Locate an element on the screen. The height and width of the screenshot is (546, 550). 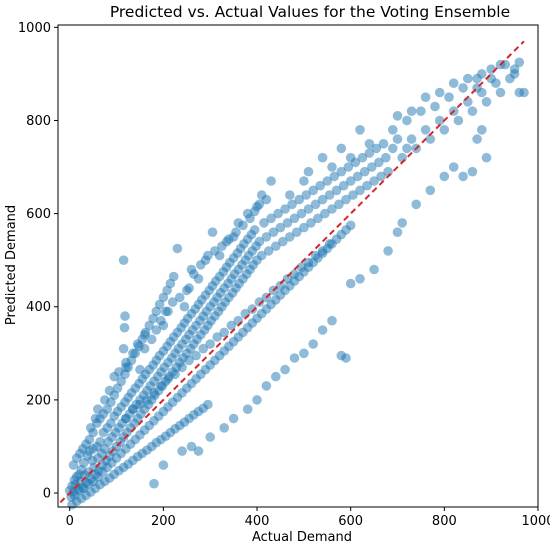
x-axis: 0 200 400 600 800 1000 is located at coordinates (308, 518).